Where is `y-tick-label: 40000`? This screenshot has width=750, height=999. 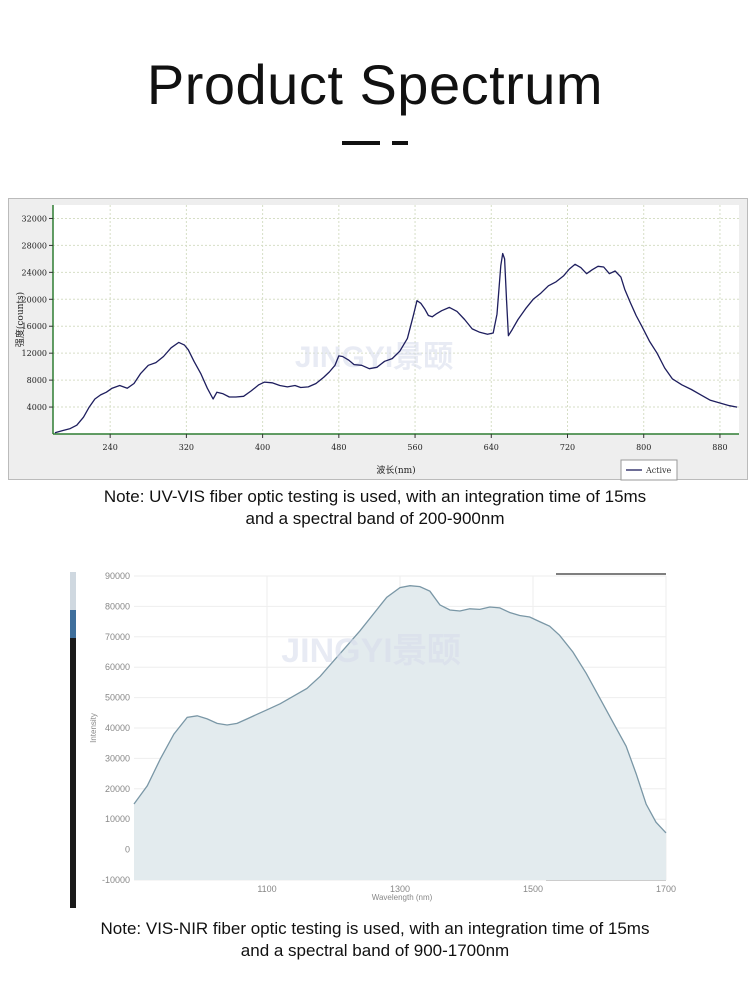
y-tick-label: 40000 is located at coordinates (117, 728).